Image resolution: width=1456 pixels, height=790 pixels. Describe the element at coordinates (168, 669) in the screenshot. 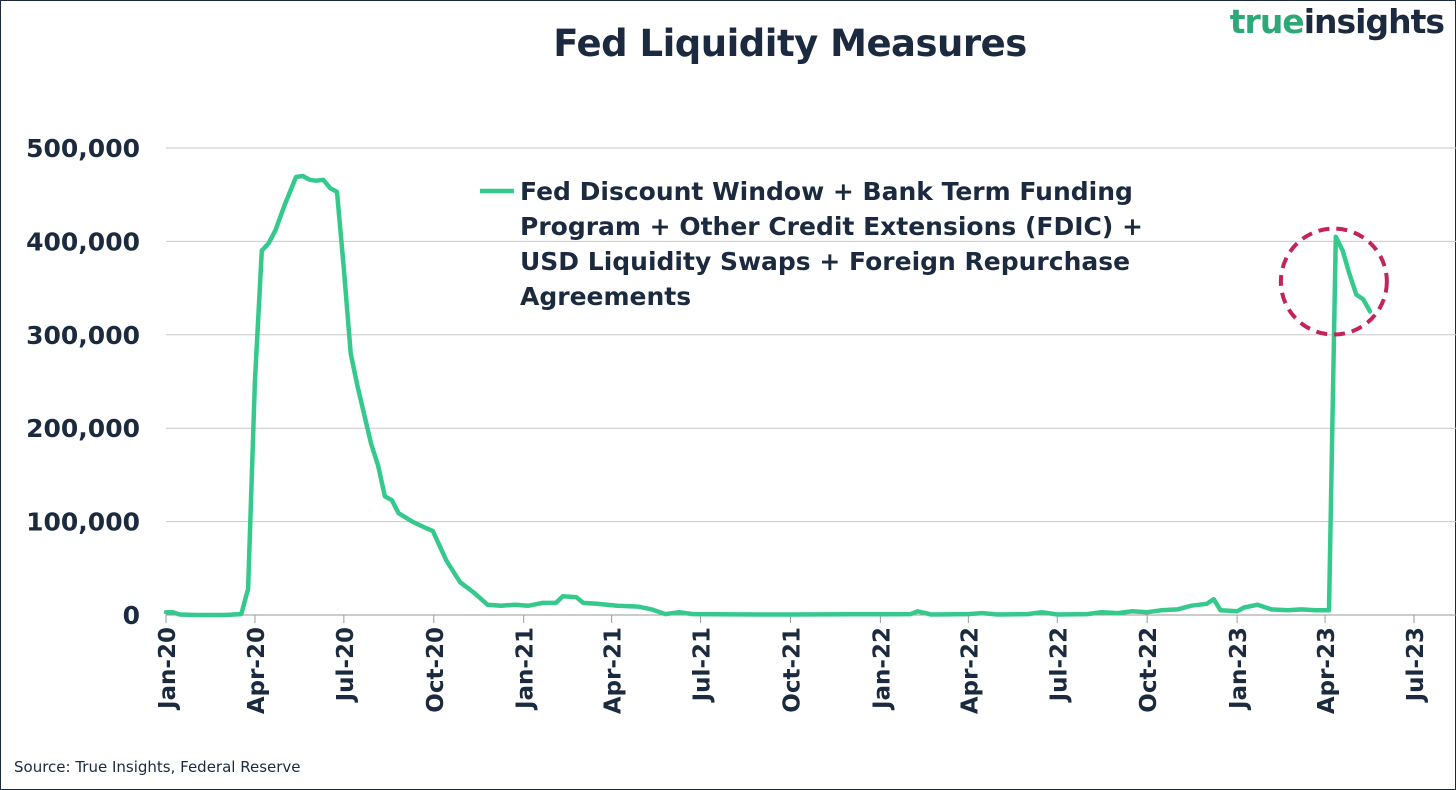

I see `x-tick-label: Jan-20` at that location.